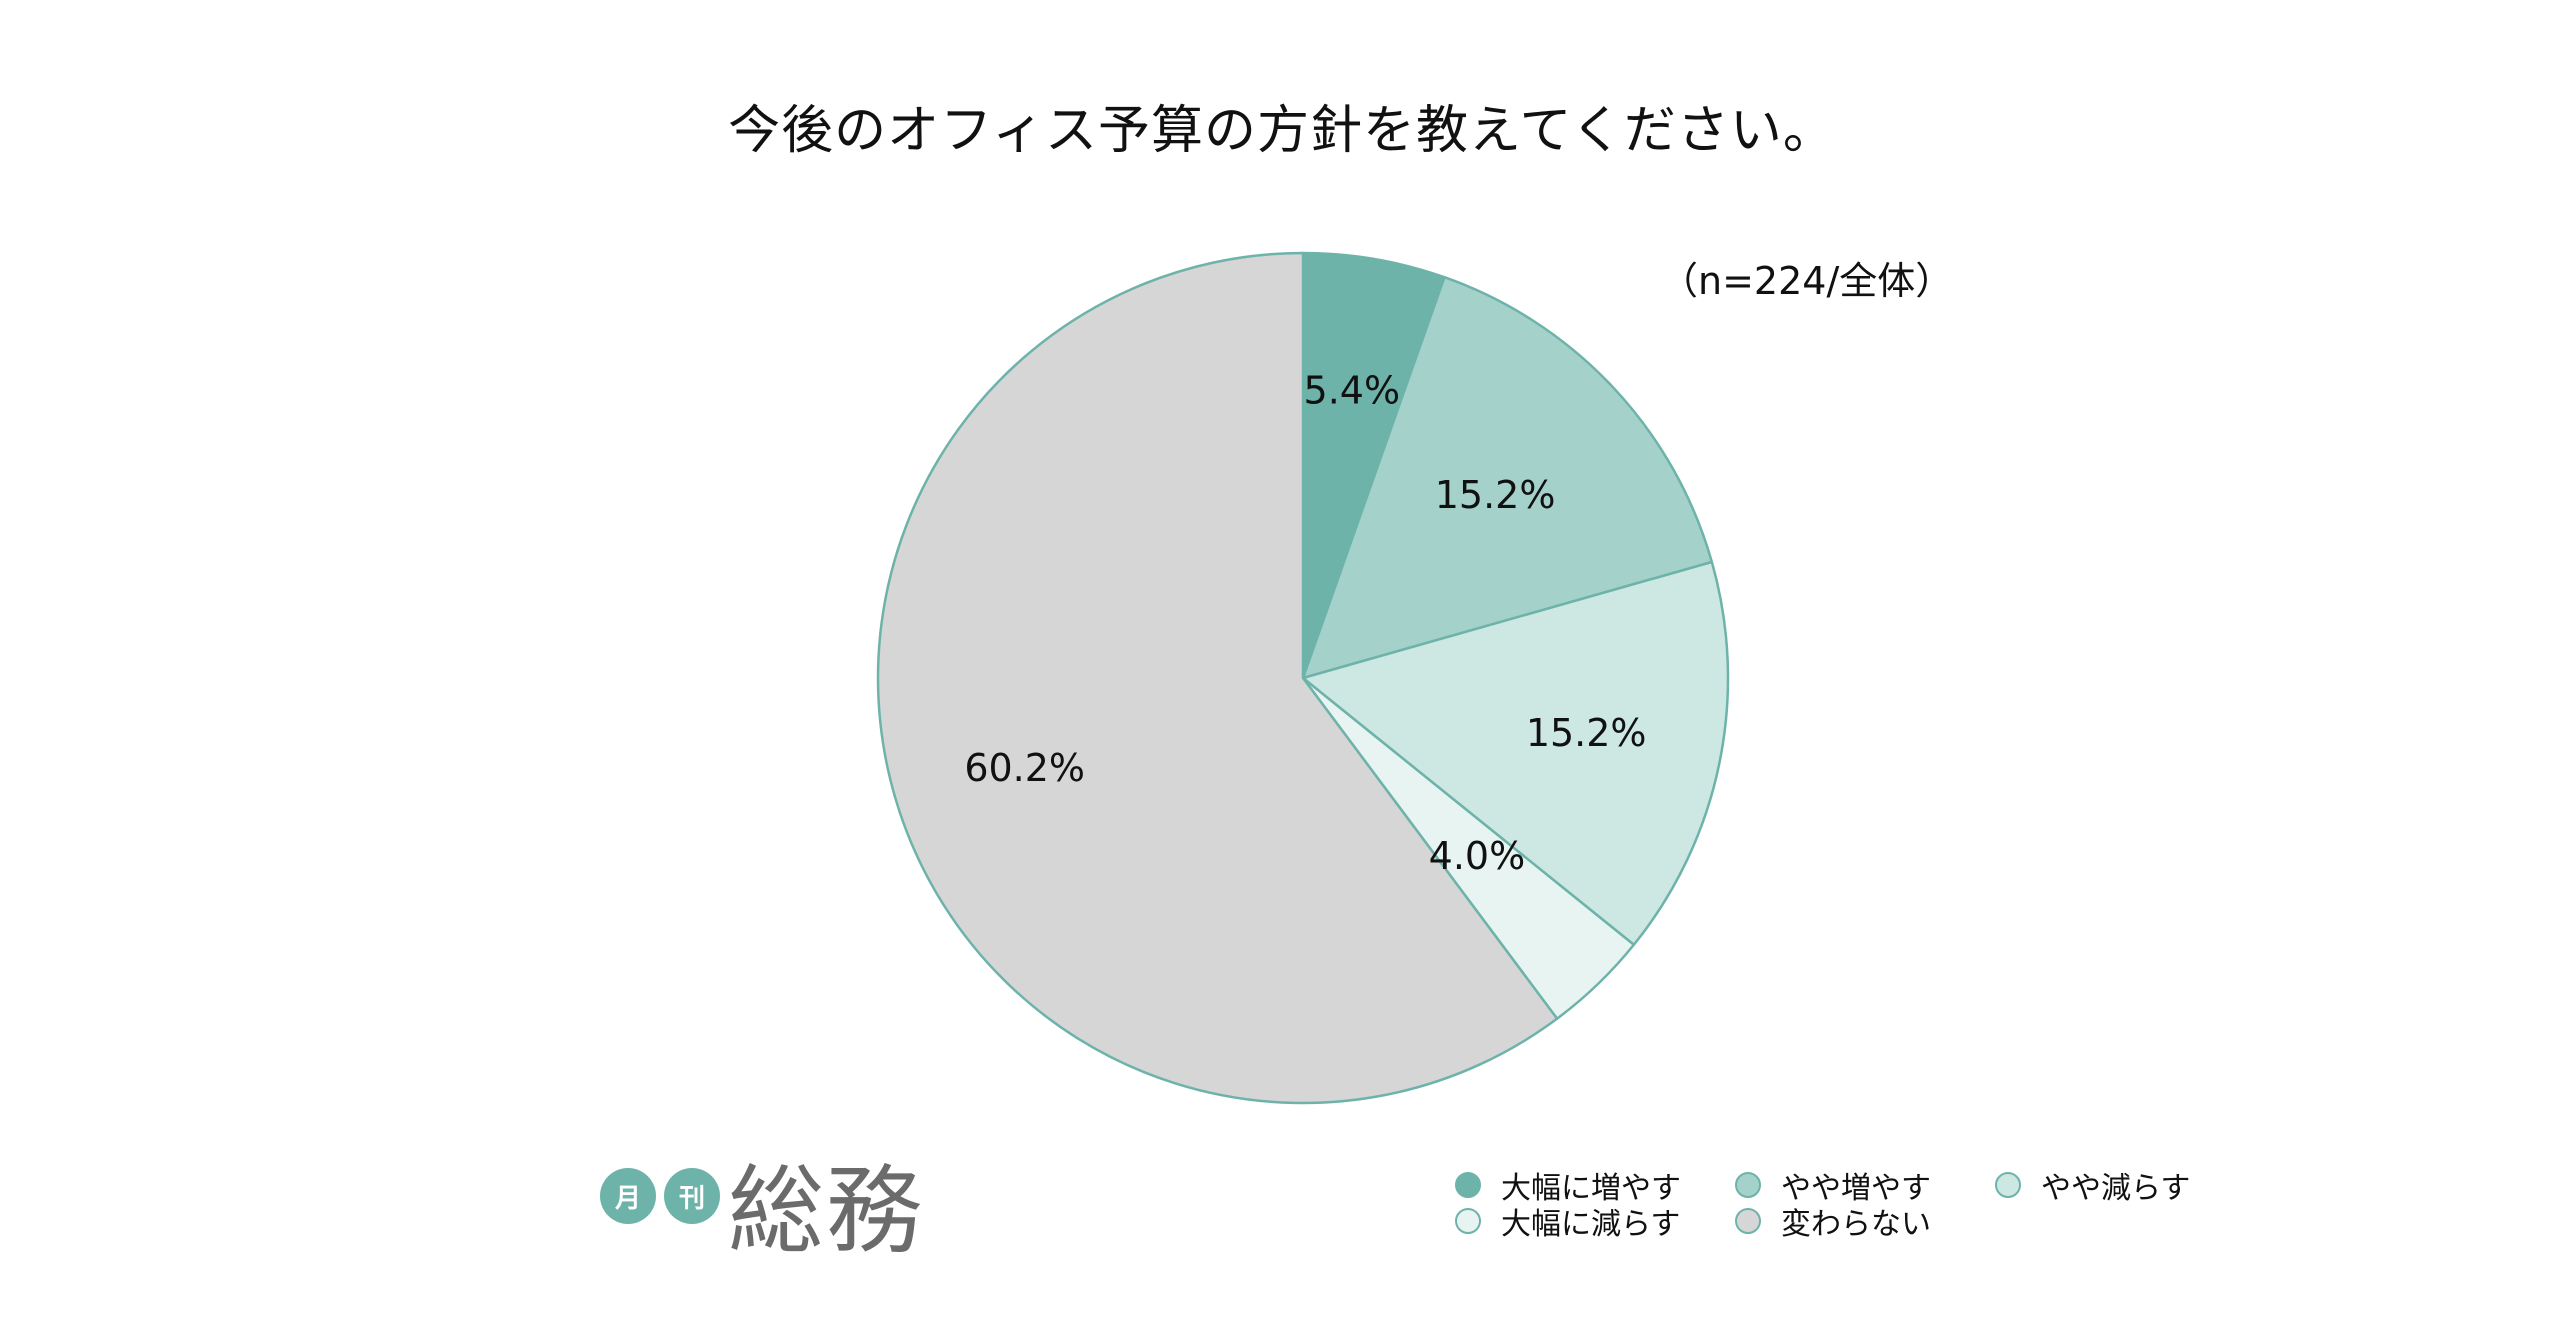  Describe the element at coordinates (1856, 1224) in the screenshot. I see `legend-label-4: 変わらない` at that location.